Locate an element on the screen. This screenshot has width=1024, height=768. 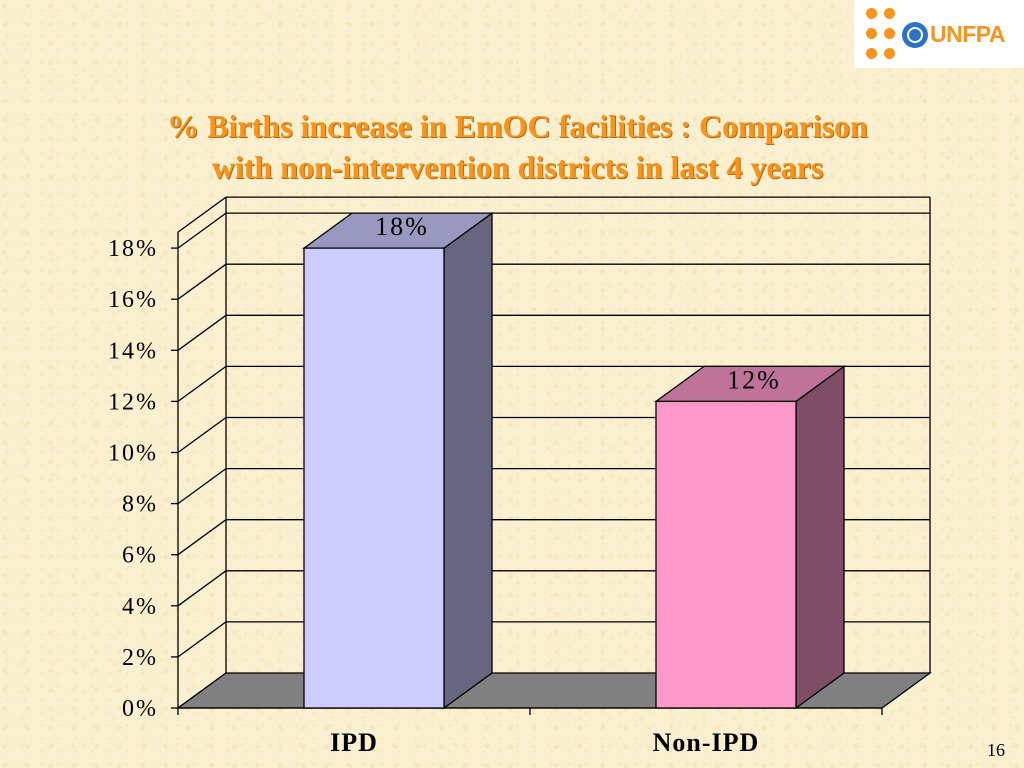
y-tick-label: 14% is located at coordinates (133, 351).